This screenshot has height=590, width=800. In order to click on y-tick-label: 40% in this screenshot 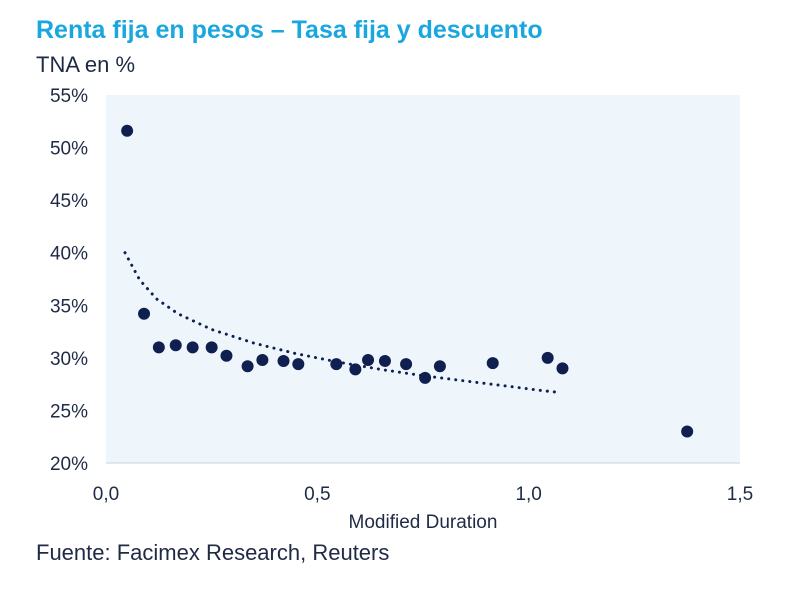, I will do `click(69, 254)`.